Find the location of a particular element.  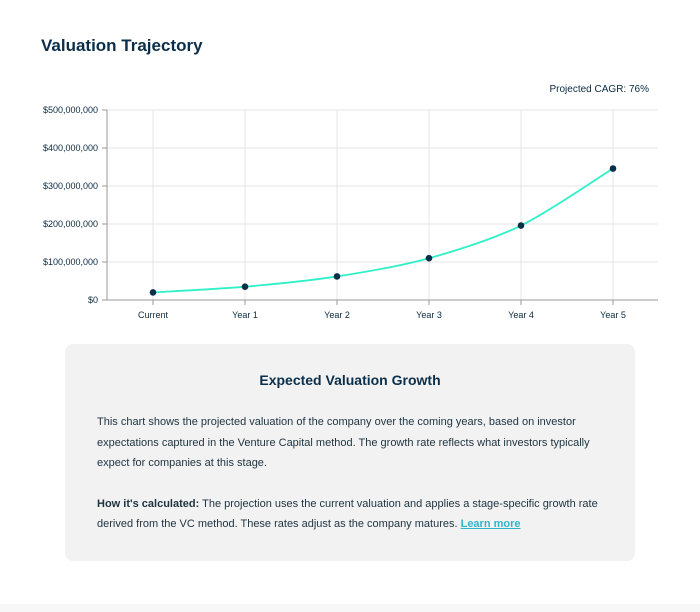

valuation-line is located at coordinates (383, 230).